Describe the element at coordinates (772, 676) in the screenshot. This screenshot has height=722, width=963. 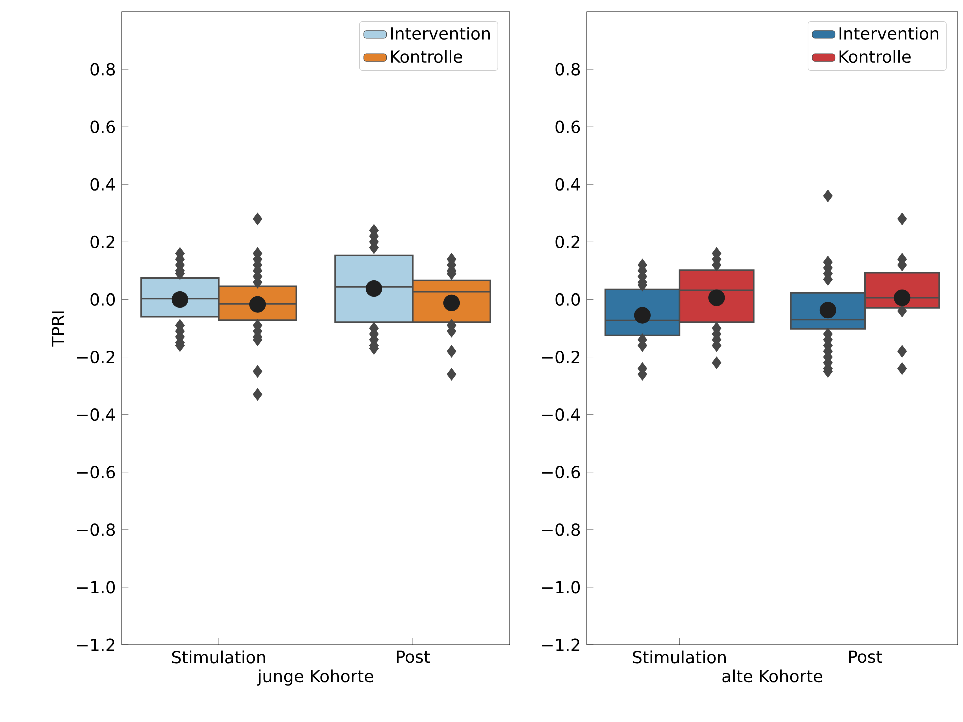
I see `x-axis-title: alte Kohorte` at that location.